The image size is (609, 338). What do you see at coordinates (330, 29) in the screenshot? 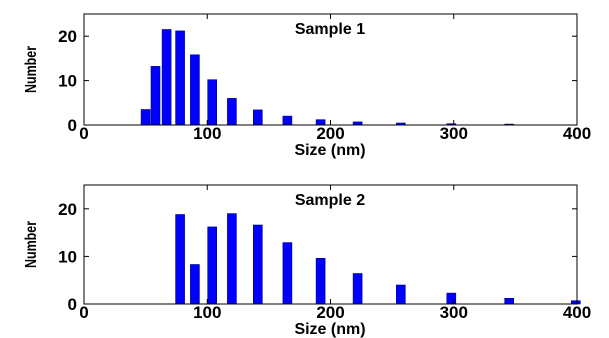
I see `chart-title: Sample 1` at bounding box center [330, 29].